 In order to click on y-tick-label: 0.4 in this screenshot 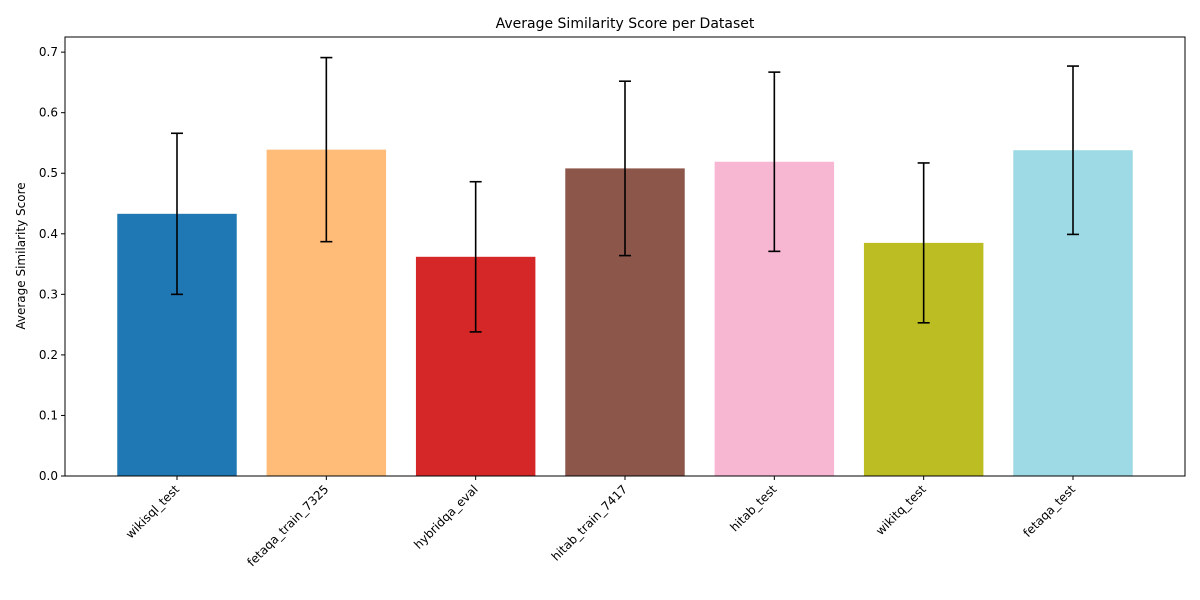, I will do `click(48, 234)`.